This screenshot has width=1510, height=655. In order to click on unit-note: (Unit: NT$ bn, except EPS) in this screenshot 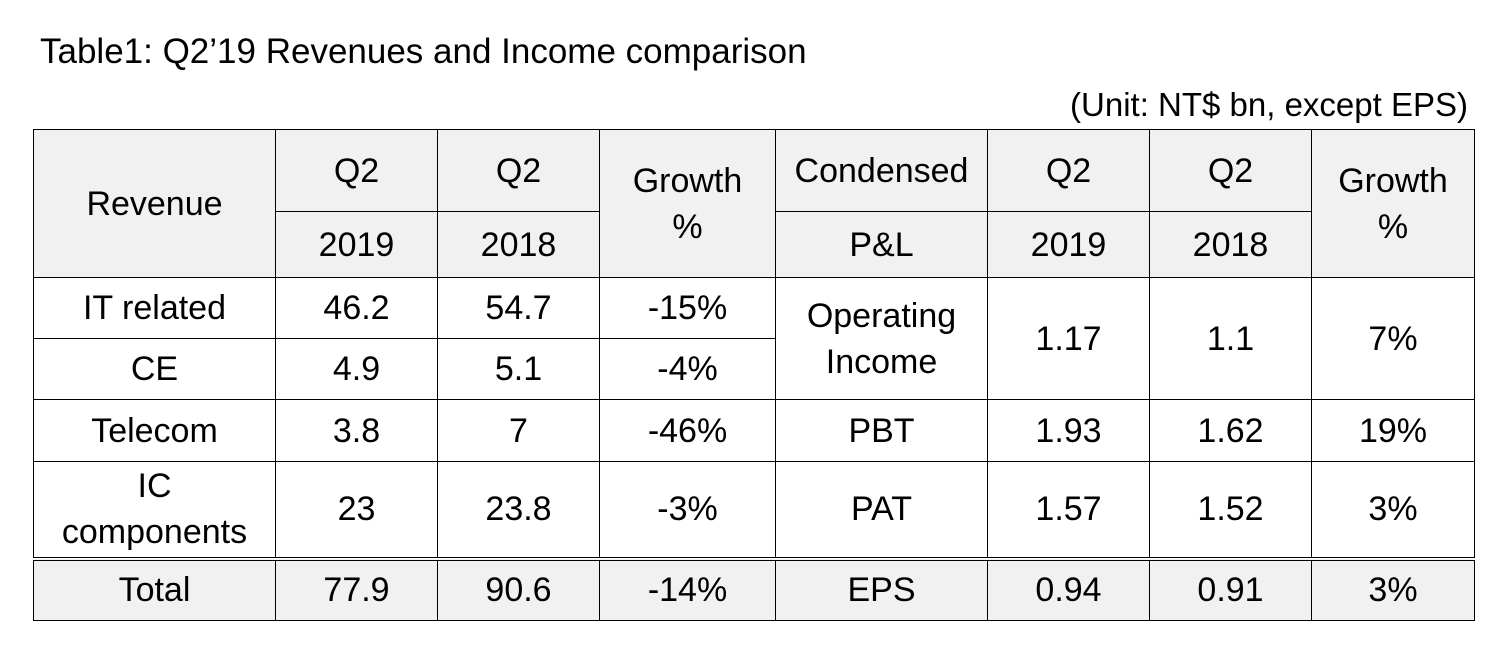, I will do `click(1269, 104)`.